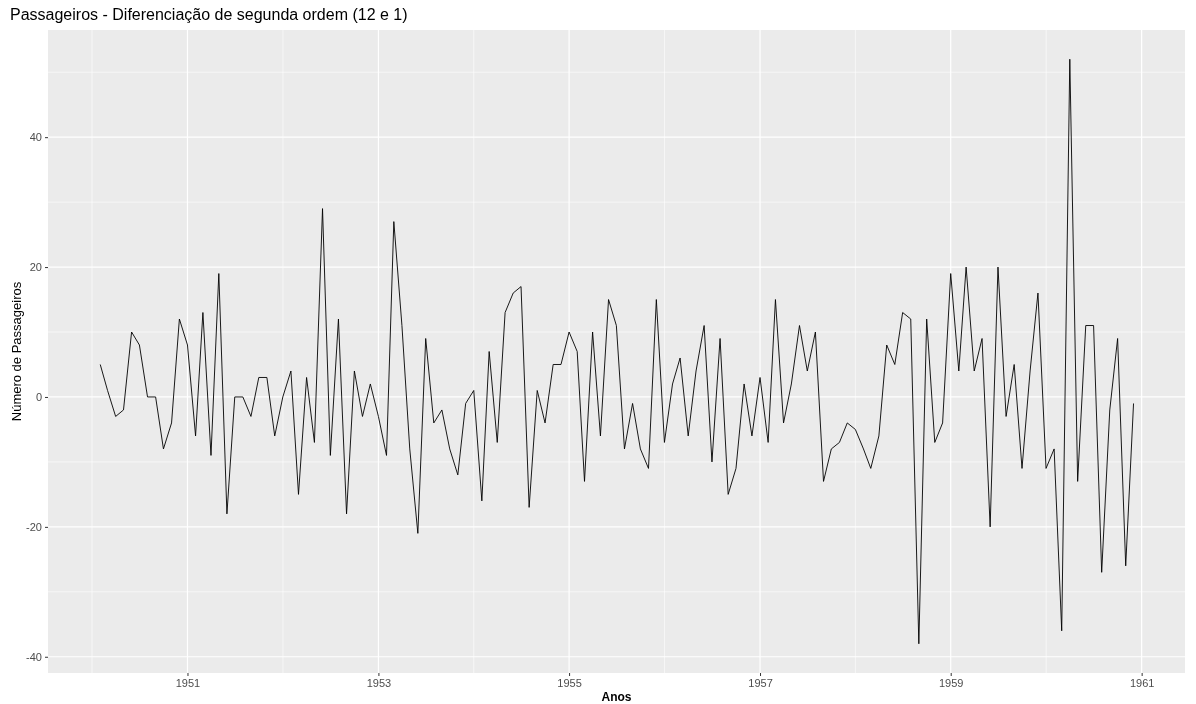 This screenshot has width=1196, height=704. What do you see at coordinates (951, 682) in the screenshot?
I see `x-tick-label: 1959` at bounding box center [951, 682].